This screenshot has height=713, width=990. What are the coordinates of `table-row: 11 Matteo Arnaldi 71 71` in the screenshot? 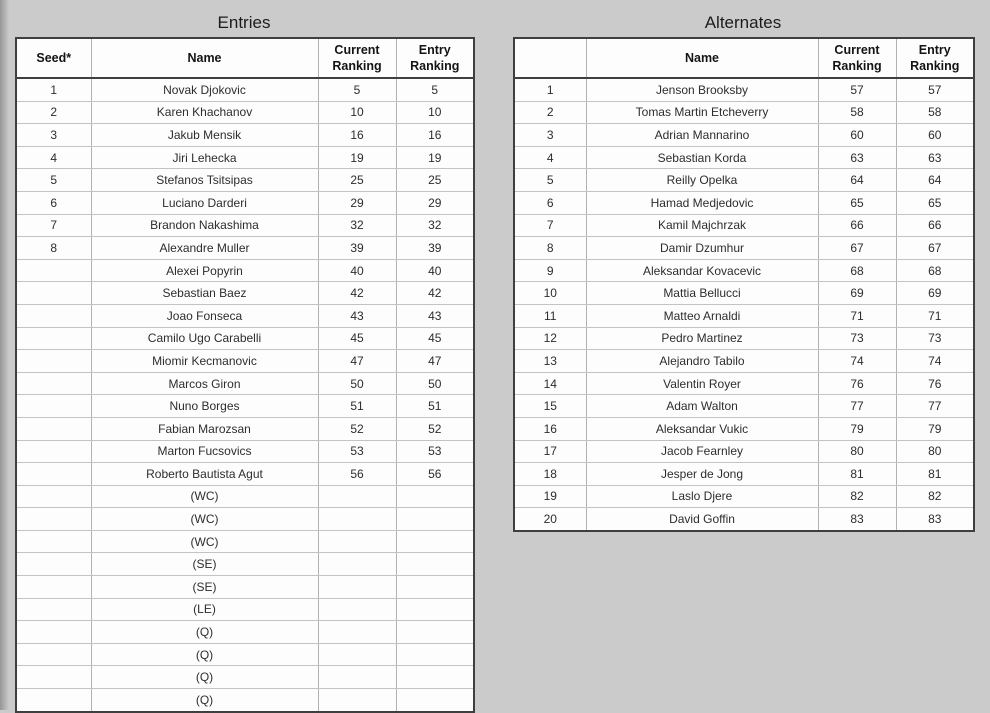 It's located at (744, 315).